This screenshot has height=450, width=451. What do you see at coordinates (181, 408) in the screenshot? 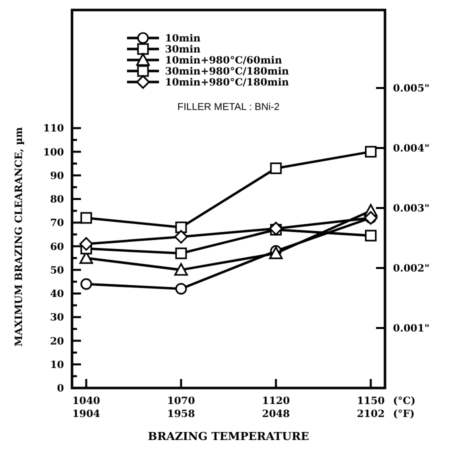
I see `x-tick-label: 1070 1958` at bounding box center [181, 408].